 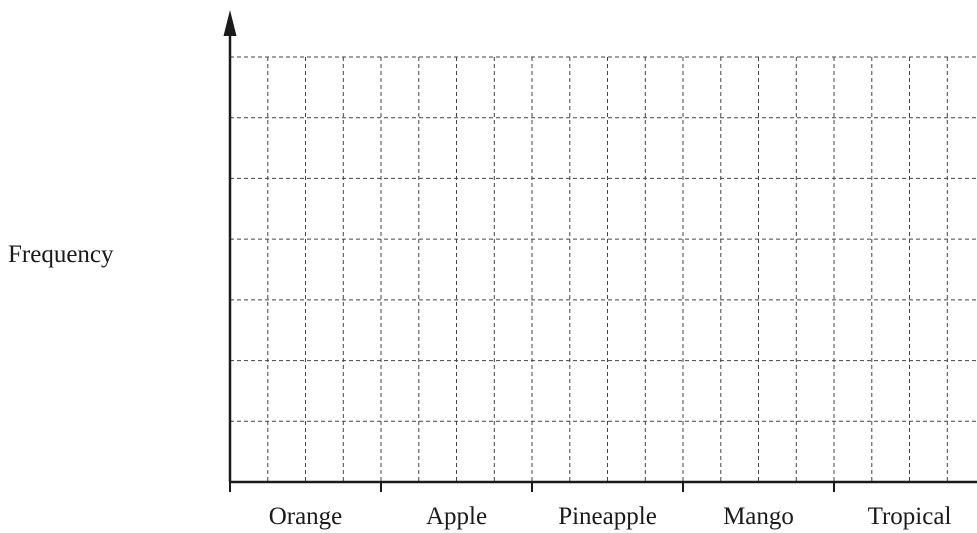 What do you see at coordinates (456, 516) in the screenshot?
I see `x-tick-label: Apple` at bounding box center [456, 516].